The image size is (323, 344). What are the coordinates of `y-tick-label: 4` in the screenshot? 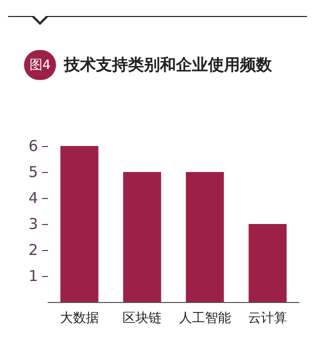 It's located at (33, 198).